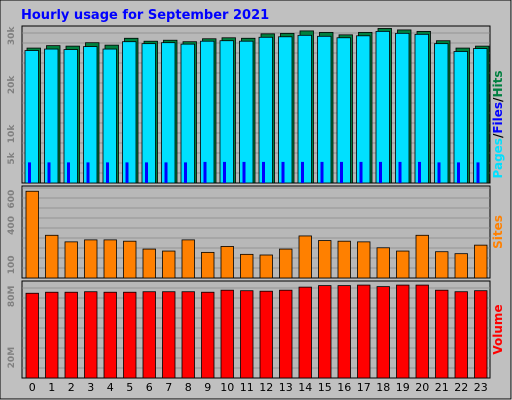 Image resolution: width=512 pixels, height=400 pixels. What do you see at coordinates (286, 387) in the screenshot?
I see `x-tick-label: 13` at bounding box center [286, 387].